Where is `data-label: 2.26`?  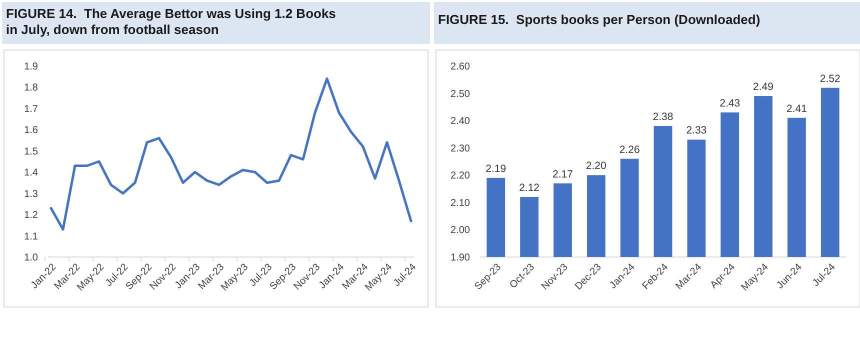 data-label: 2.26 is located at coordinates (629, 150).